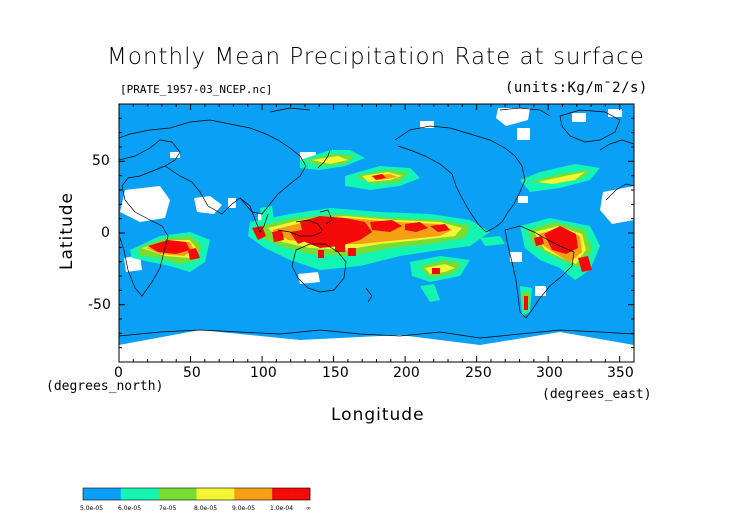 This screenshot has height=532, width=752. I want to click on x-tick-label: 300, so click(549, 373).